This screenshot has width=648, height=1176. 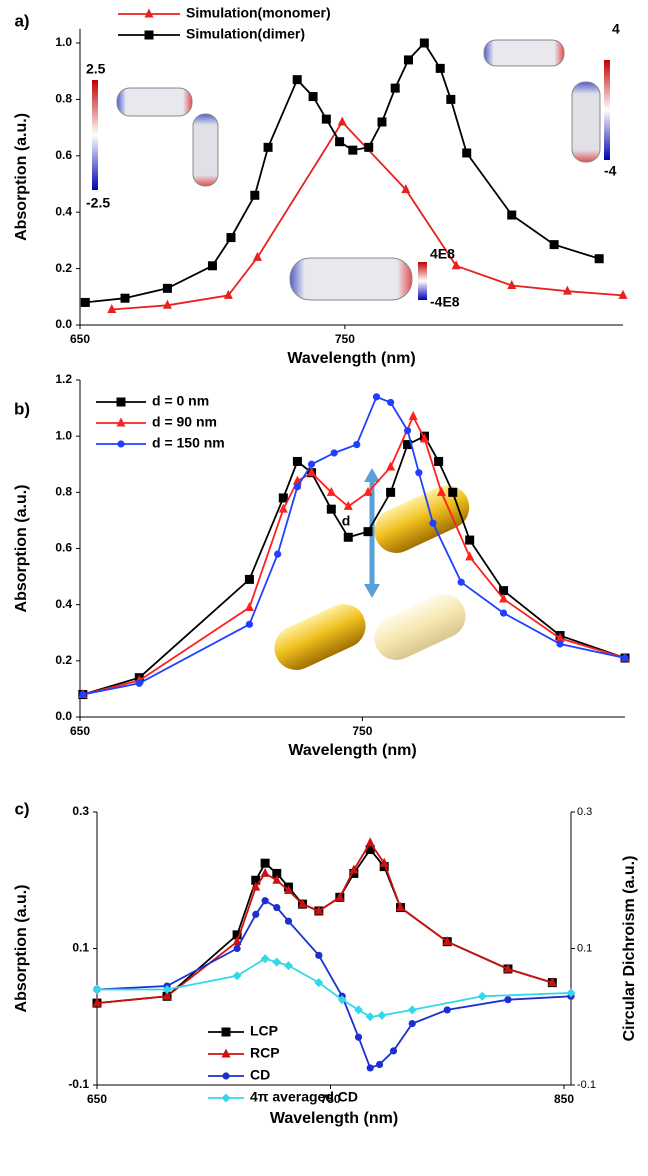 I want to click on legend-label: d = 150 nm, so click(x=188, y=443).